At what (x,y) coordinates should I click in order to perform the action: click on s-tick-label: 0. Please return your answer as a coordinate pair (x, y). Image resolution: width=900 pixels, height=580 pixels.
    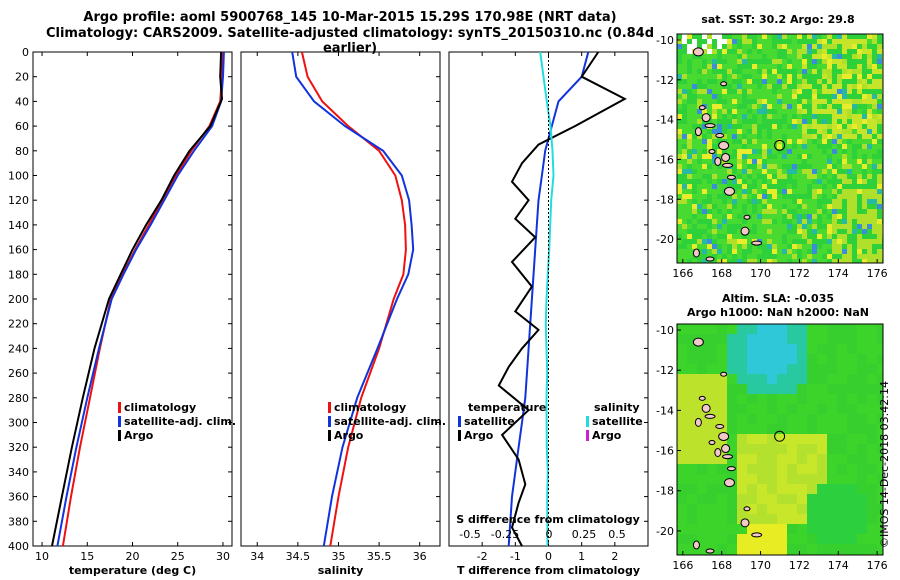
    Looking at the image, I should click on (549, 534).